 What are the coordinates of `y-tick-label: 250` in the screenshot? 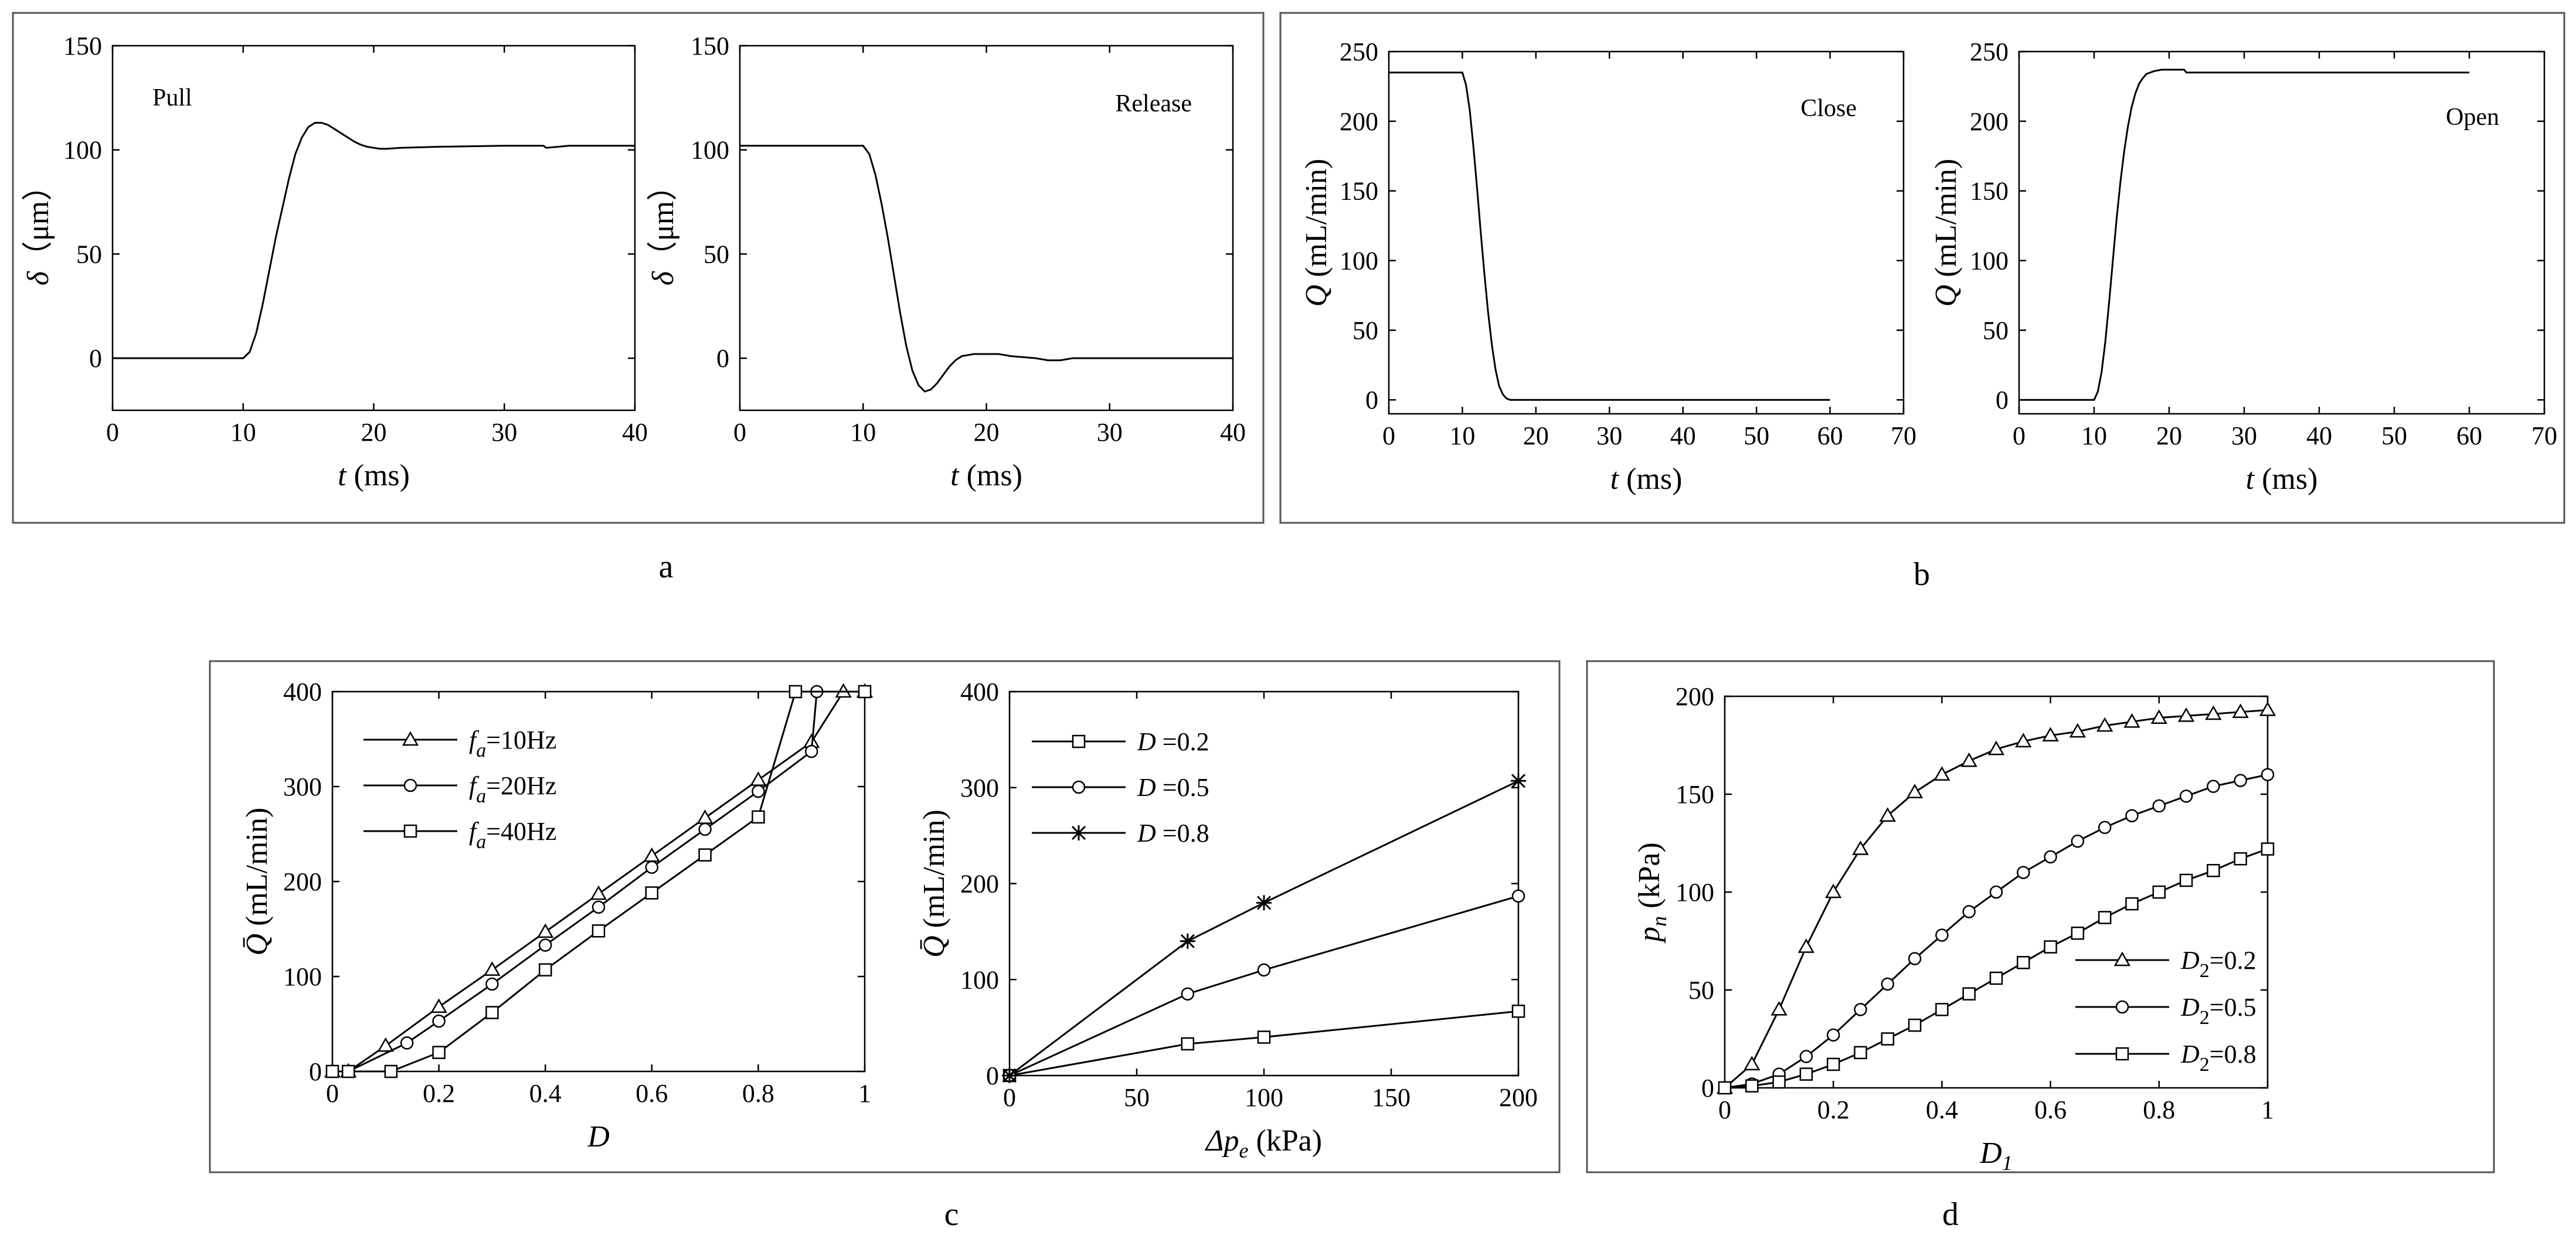 It's located at (1359, 52).